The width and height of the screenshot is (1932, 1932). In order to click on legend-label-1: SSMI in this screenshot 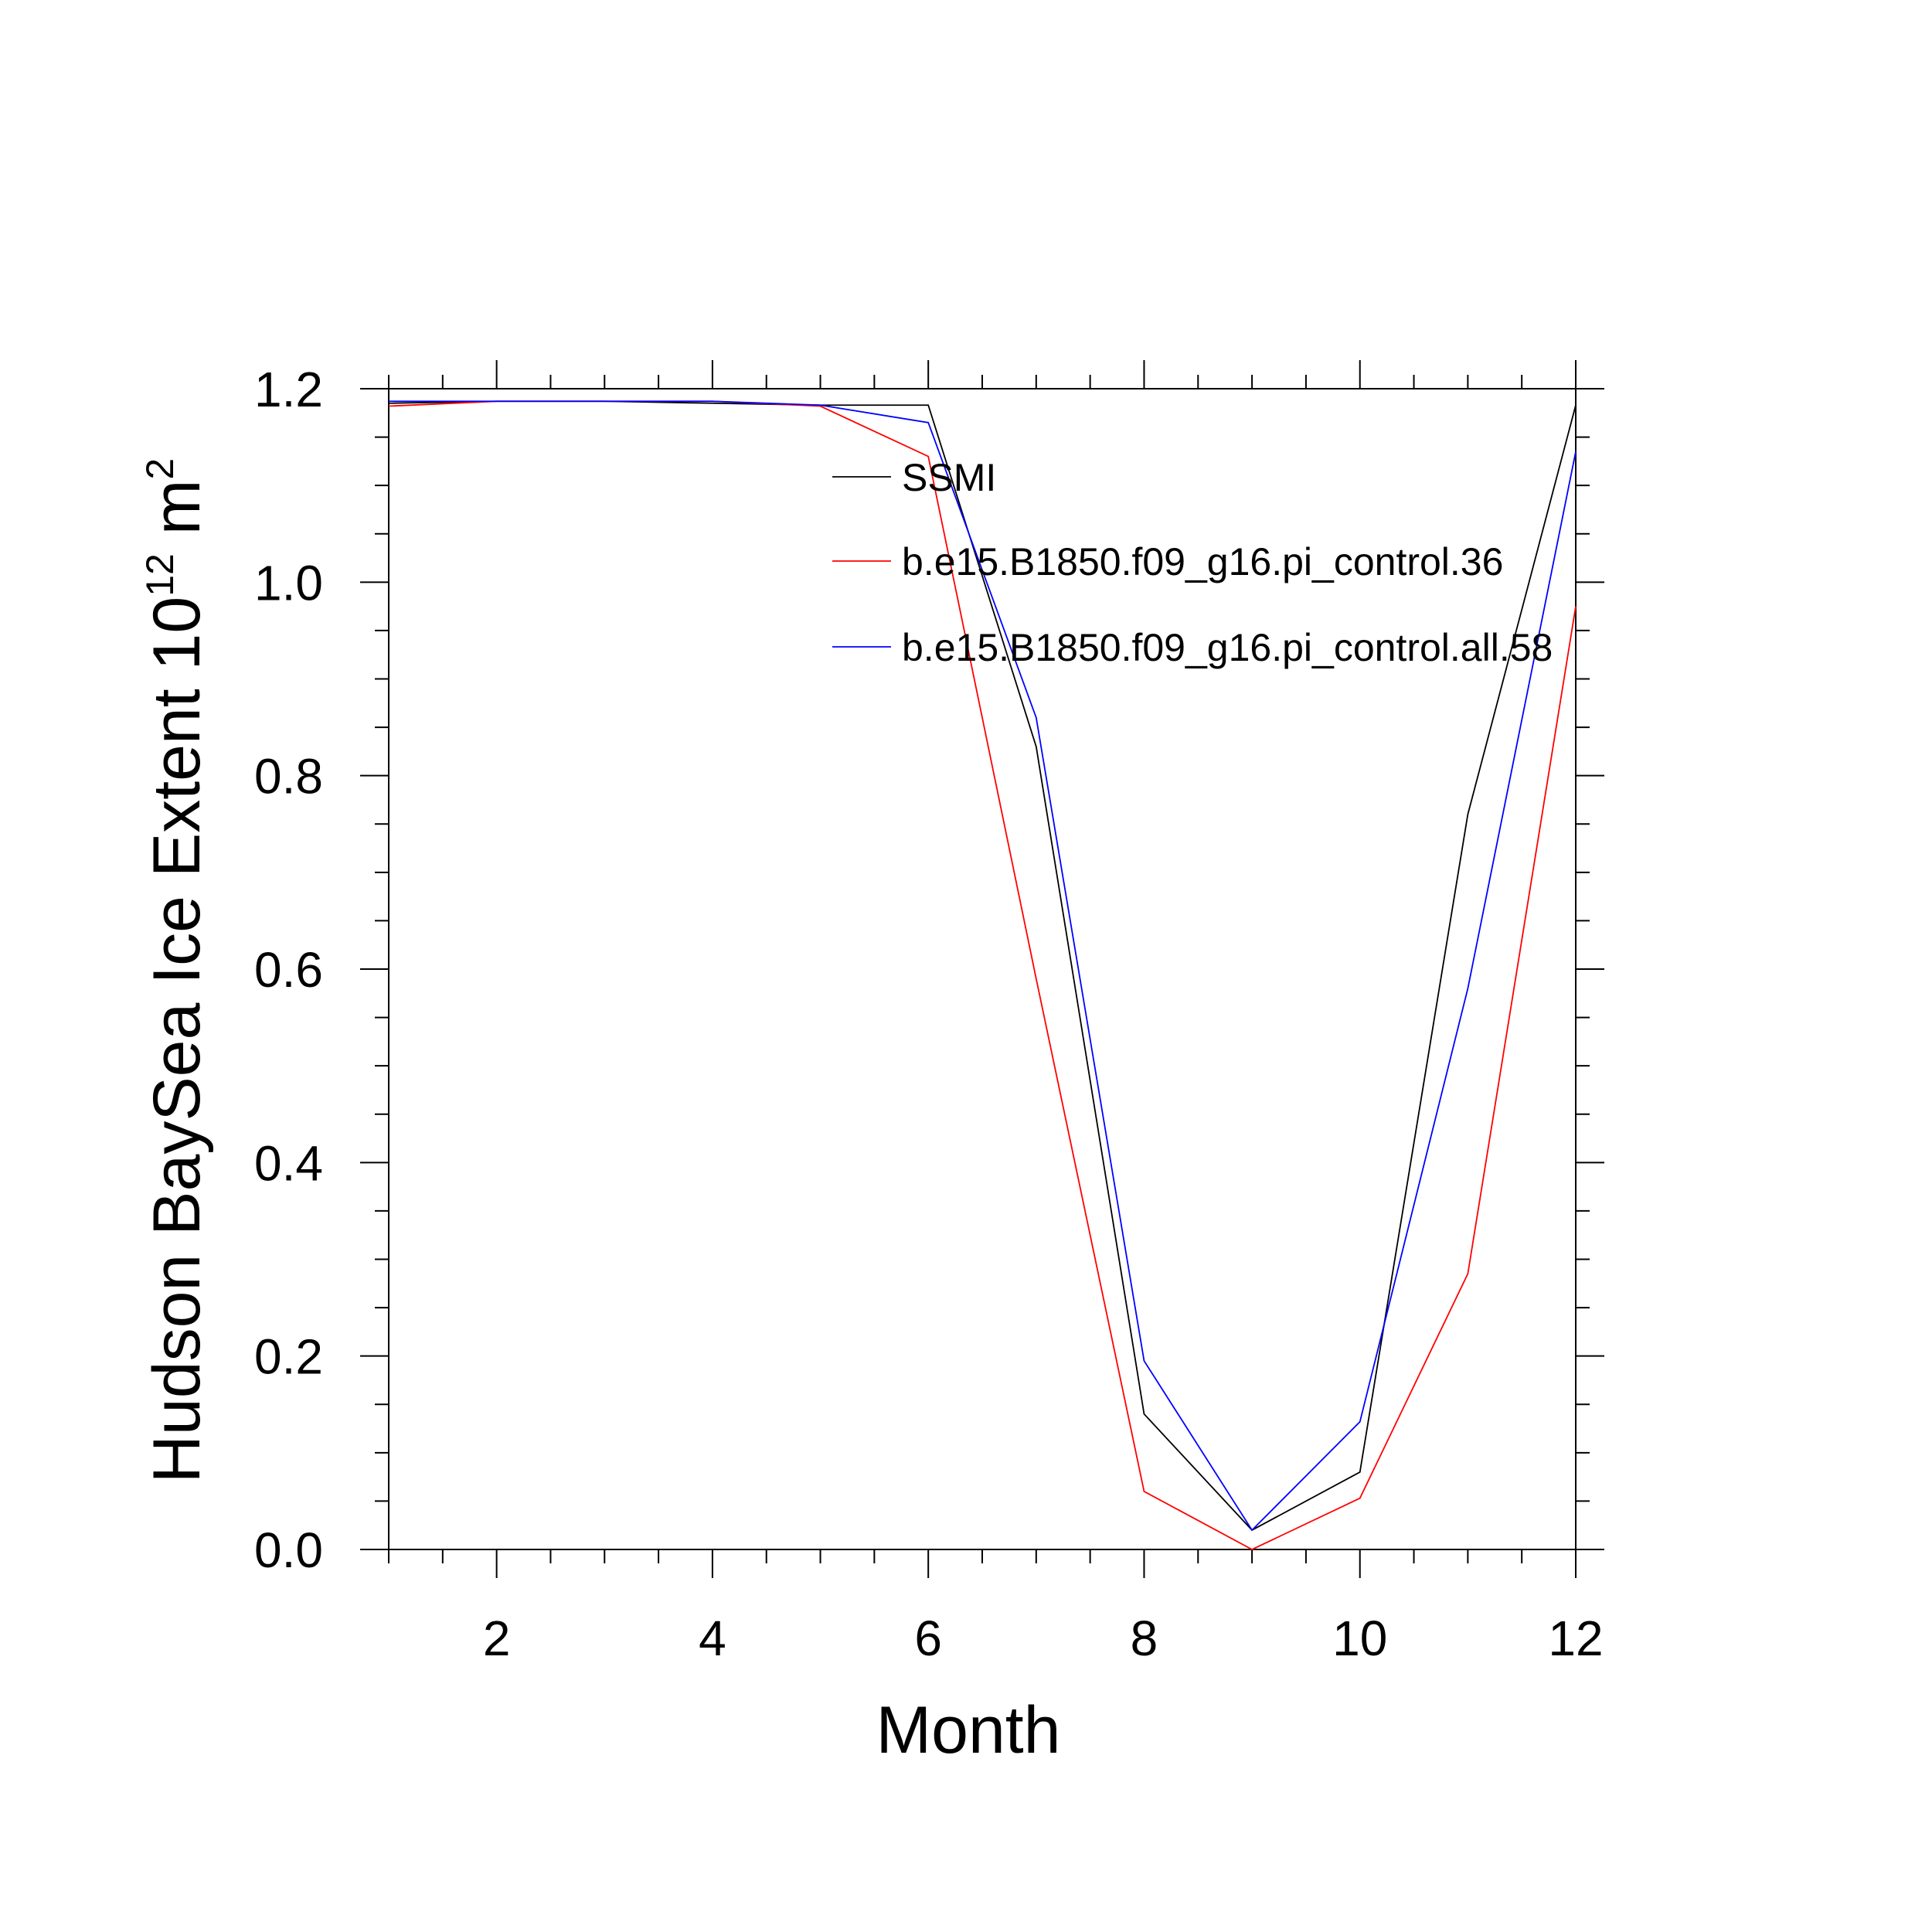, I will do `click(949, 478)`.